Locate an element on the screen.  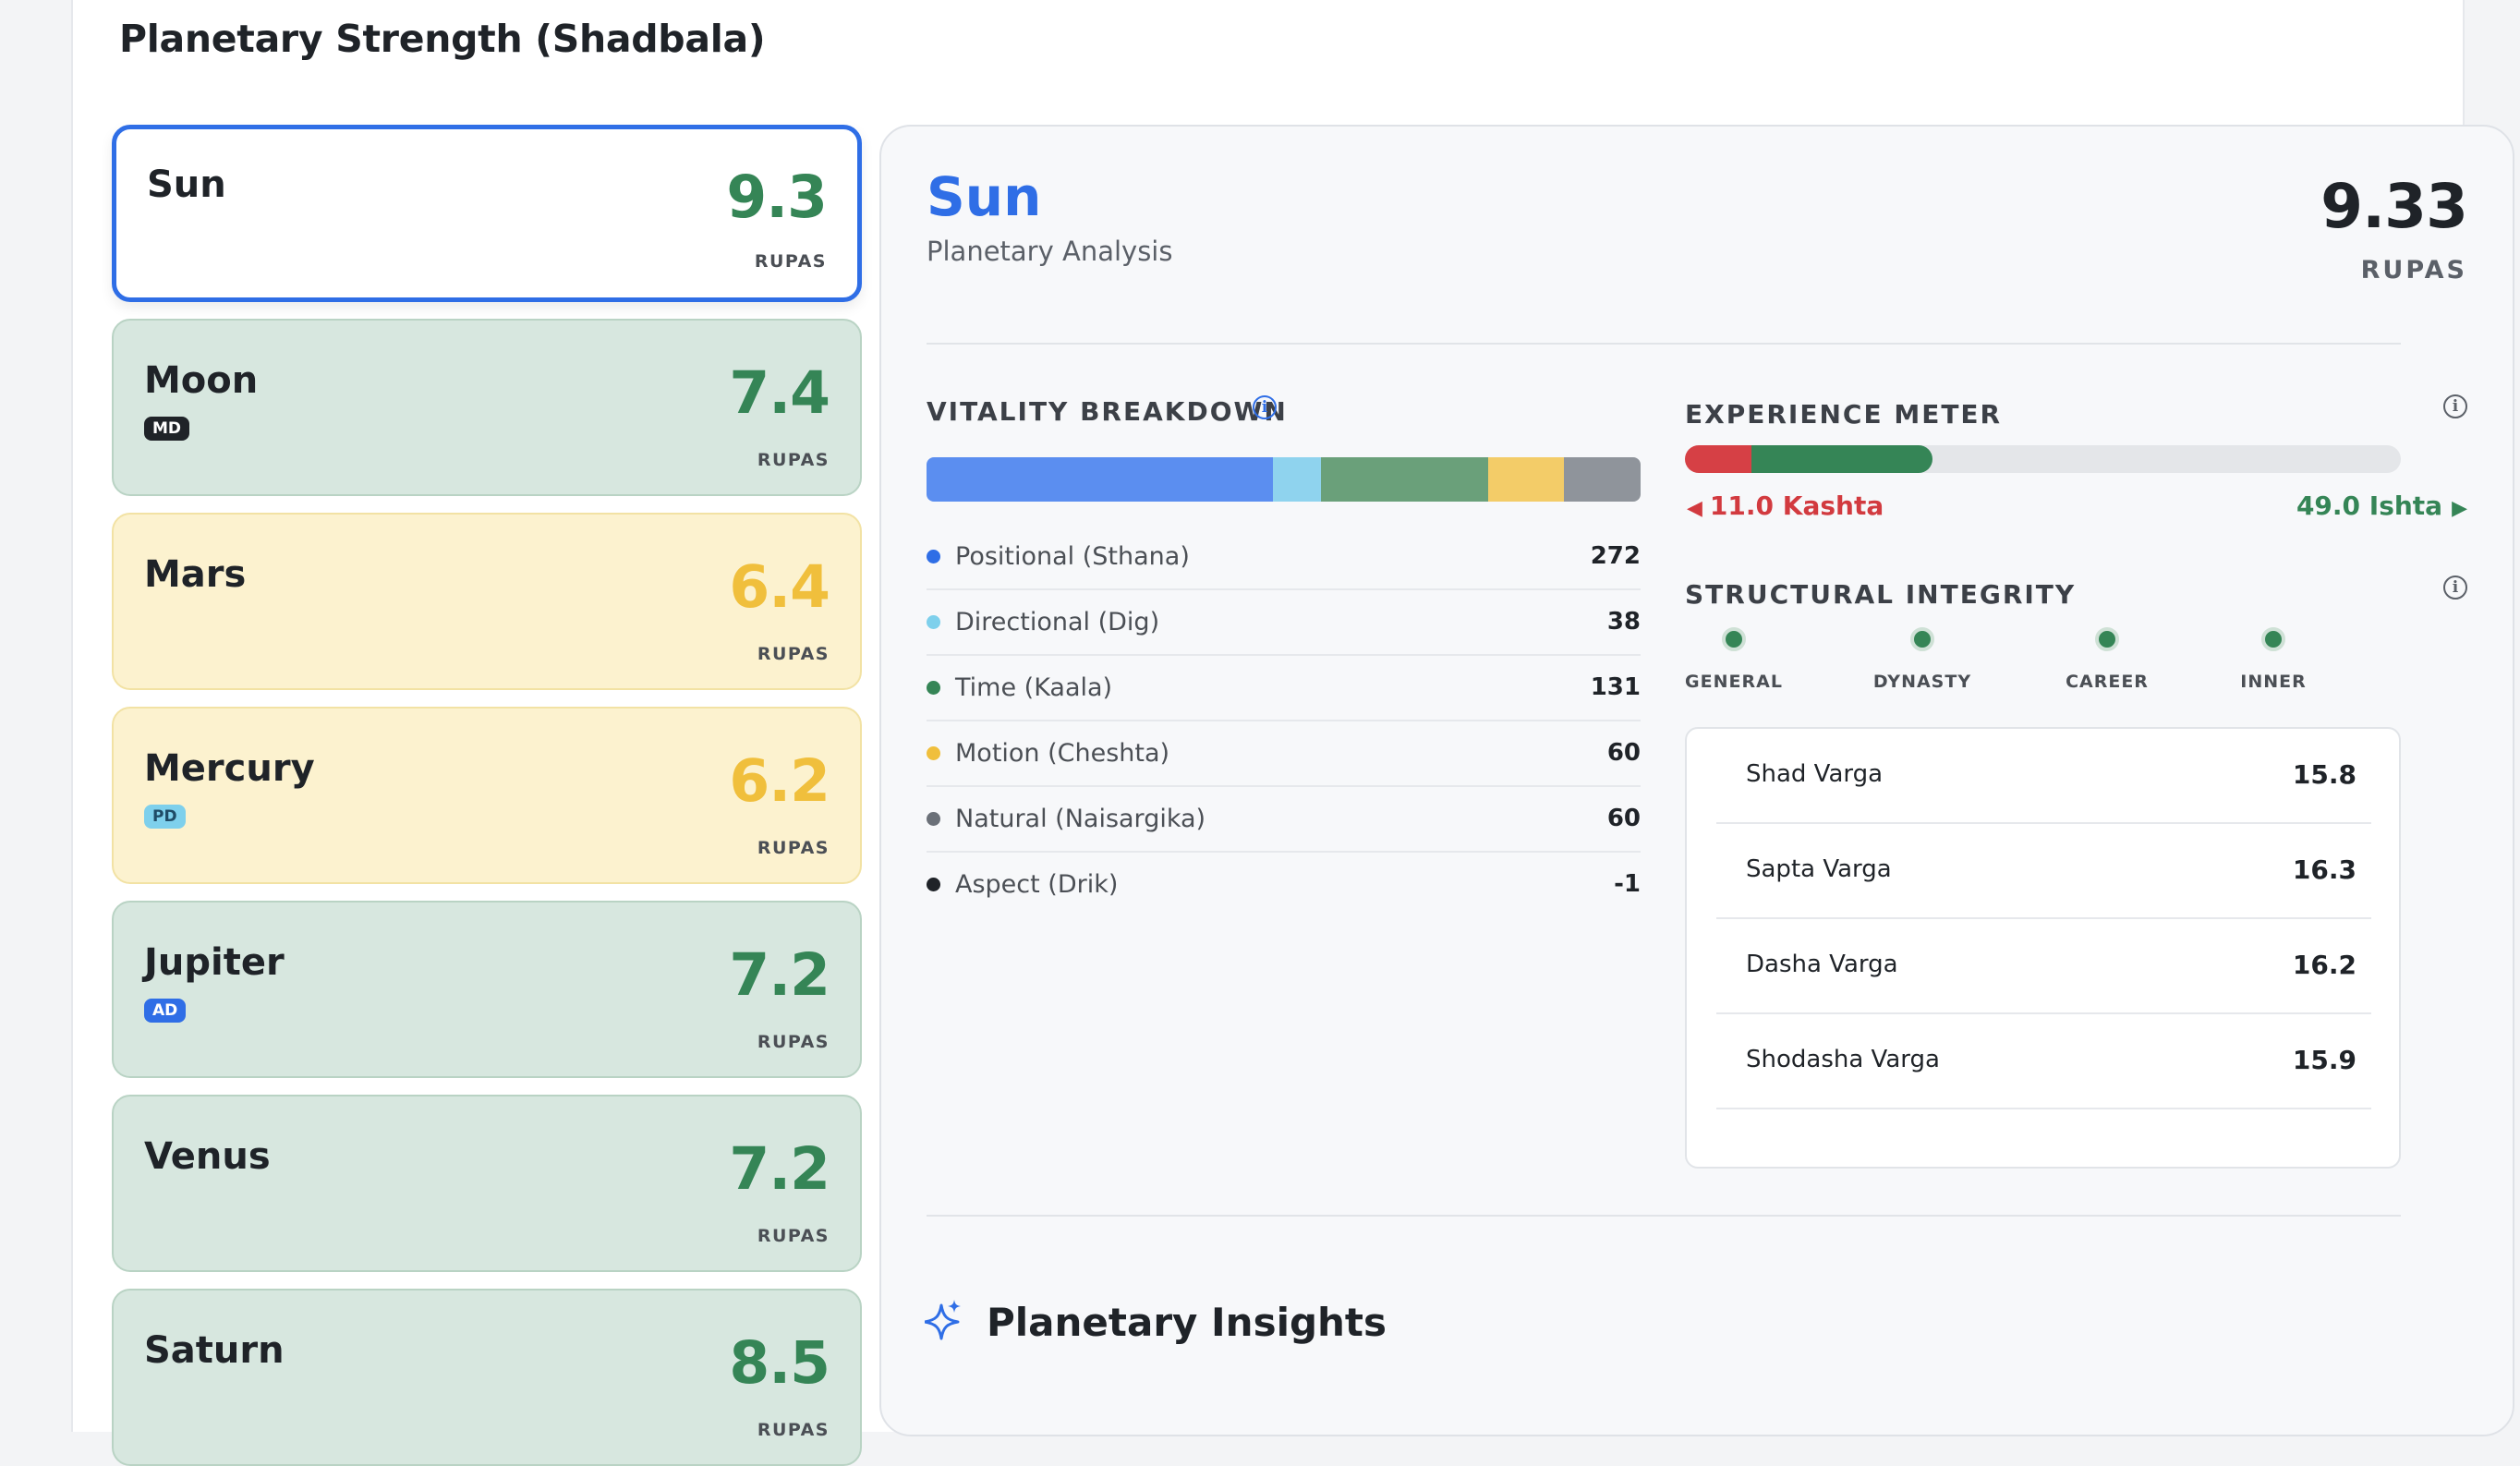
integrity-inner: INNER is located at coordinates (2273, 660).